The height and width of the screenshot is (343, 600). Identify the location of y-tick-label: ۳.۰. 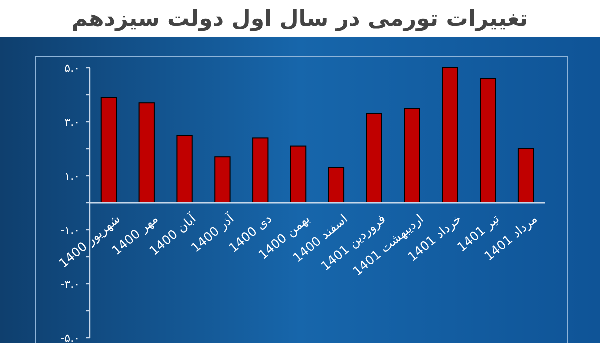
(72, 122).